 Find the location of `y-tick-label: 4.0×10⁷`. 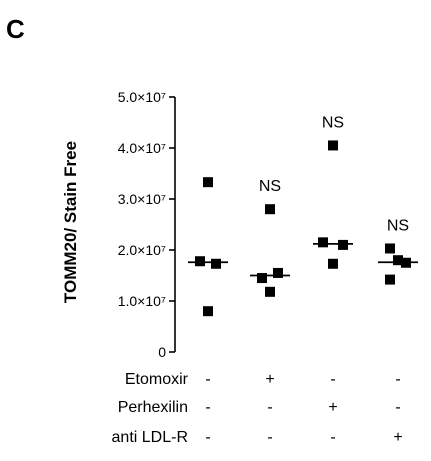

y-tick-label: 4.0×10⁷ is located at coordinates (142, 148).